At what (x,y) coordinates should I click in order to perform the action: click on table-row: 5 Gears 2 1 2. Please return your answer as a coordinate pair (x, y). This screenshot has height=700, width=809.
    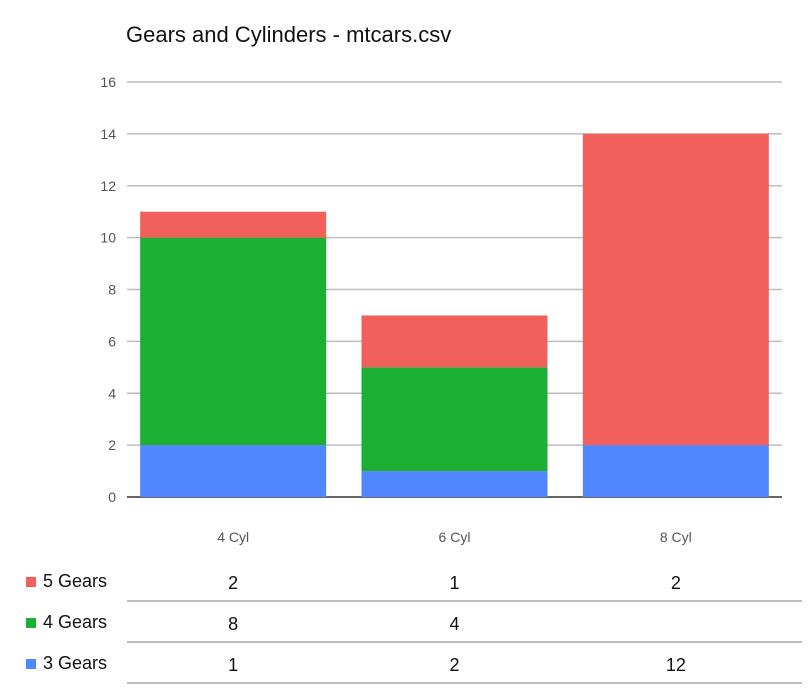
    Looking at the image, I should click on (404, 581).